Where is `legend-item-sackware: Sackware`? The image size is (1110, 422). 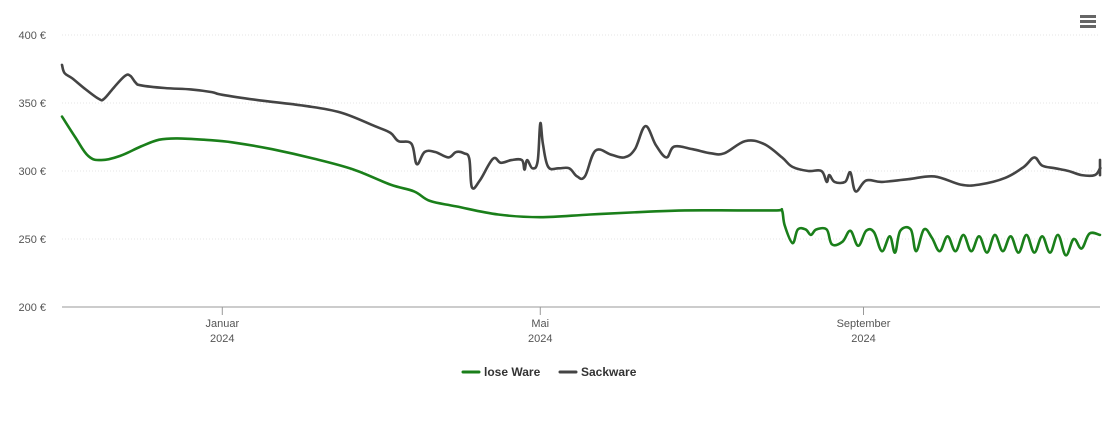
legend-item-sackware: Sackware is located at coordinates (597, 372).